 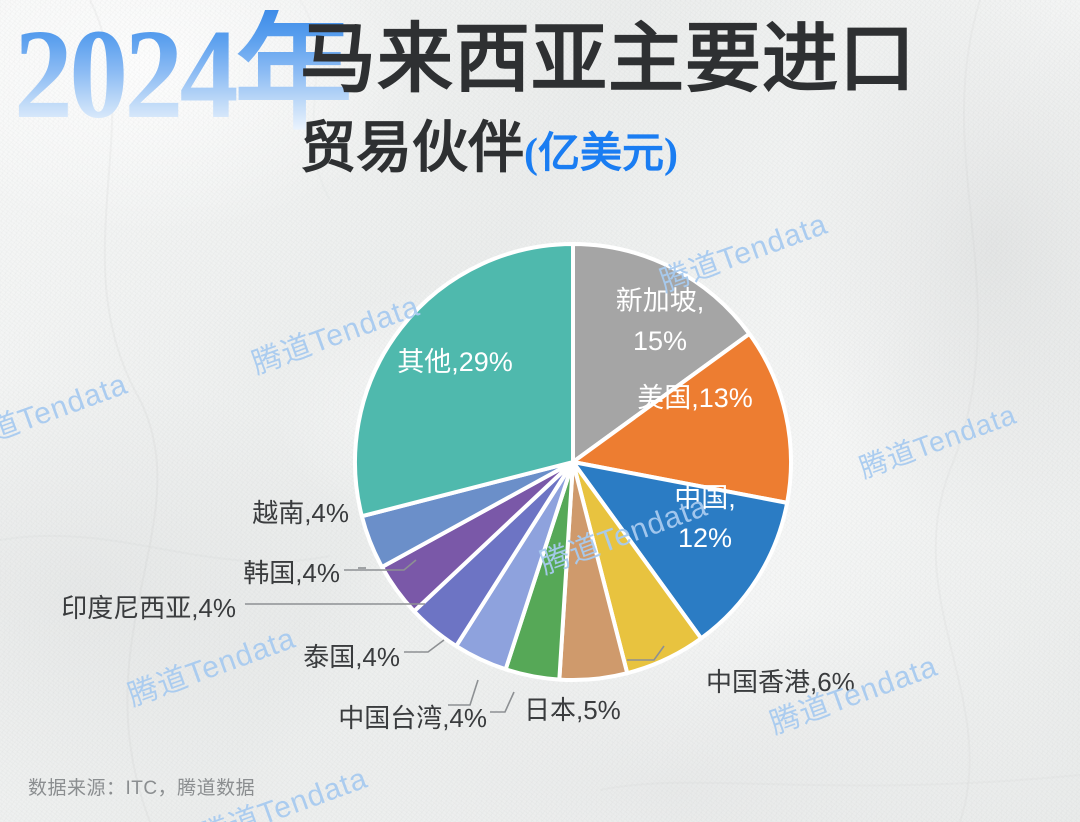 What do you see at coordinates (601, 154) in the screenshot?
I see `unit-label: (亿美元)` at bounding box center [601, 154].